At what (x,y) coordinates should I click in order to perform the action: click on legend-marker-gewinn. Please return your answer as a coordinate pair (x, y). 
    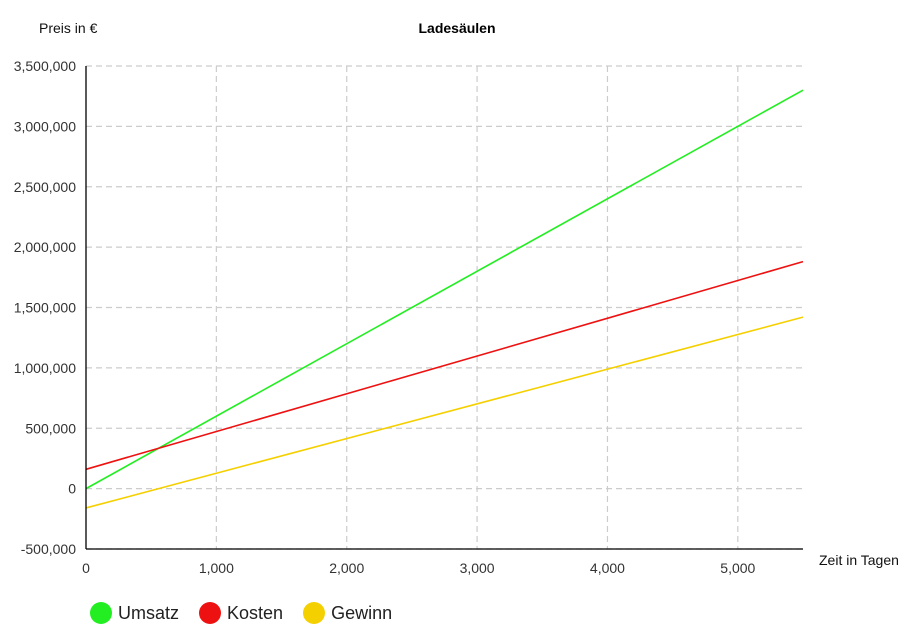
    Looking at the image, I should click on (314, 613).